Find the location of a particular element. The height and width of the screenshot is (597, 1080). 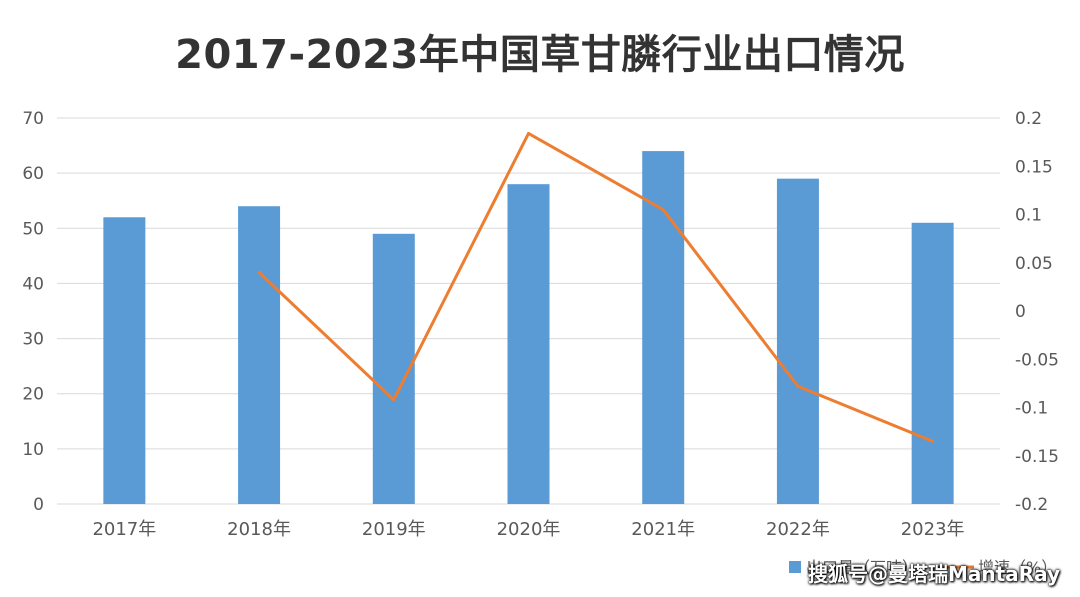

left-tick-label: 20 is located at coordinates (33, 395).